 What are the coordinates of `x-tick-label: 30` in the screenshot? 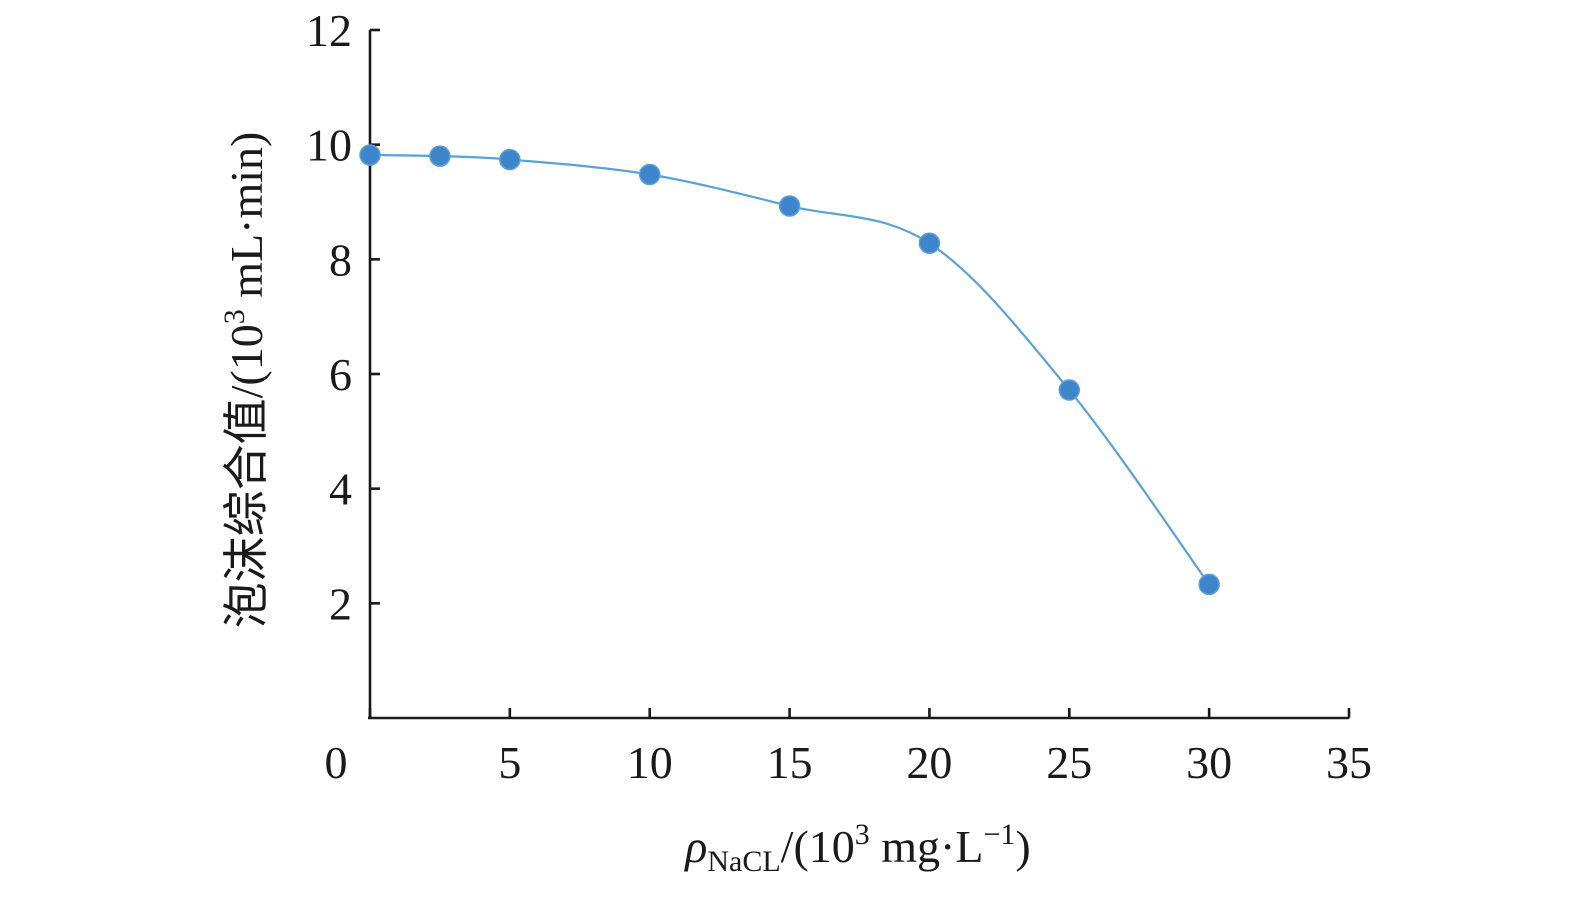 It's located at (1209, 762).